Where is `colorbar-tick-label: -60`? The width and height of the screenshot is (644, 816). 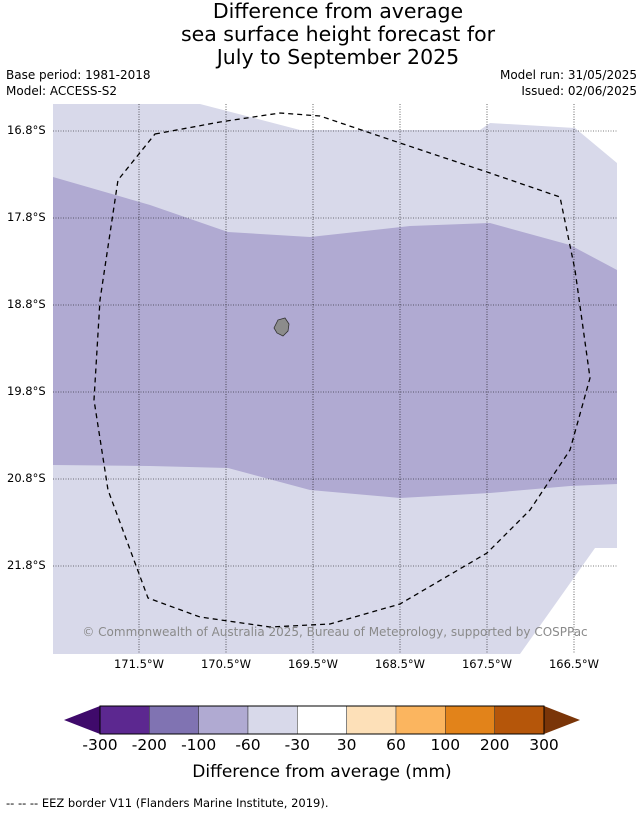 colorbar-tick-label: -60 is located at coordinates (248, 745).